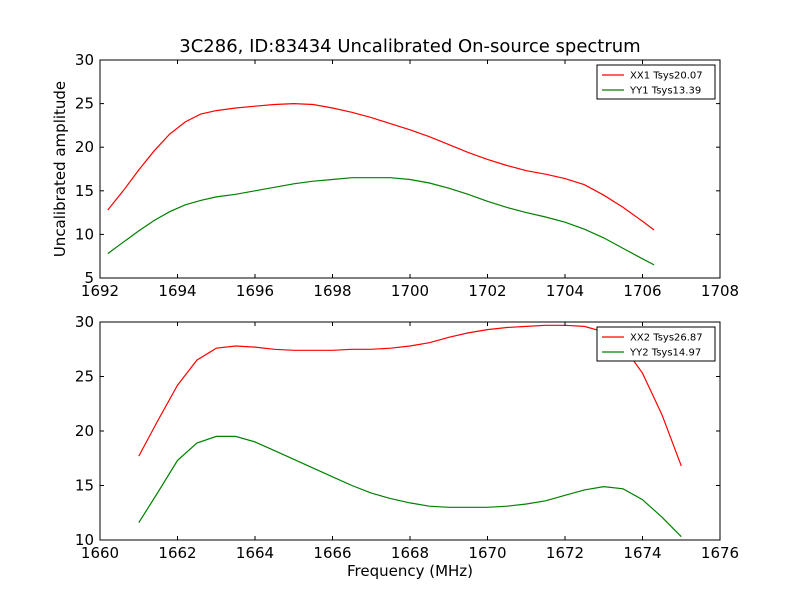 The width and height of the screenshot is (800, 600). What do you see at coordinates (666, 76) in the screenshot?
I see `legend-label: XX1 Tsys20.07` at bounding box center [666, 76].